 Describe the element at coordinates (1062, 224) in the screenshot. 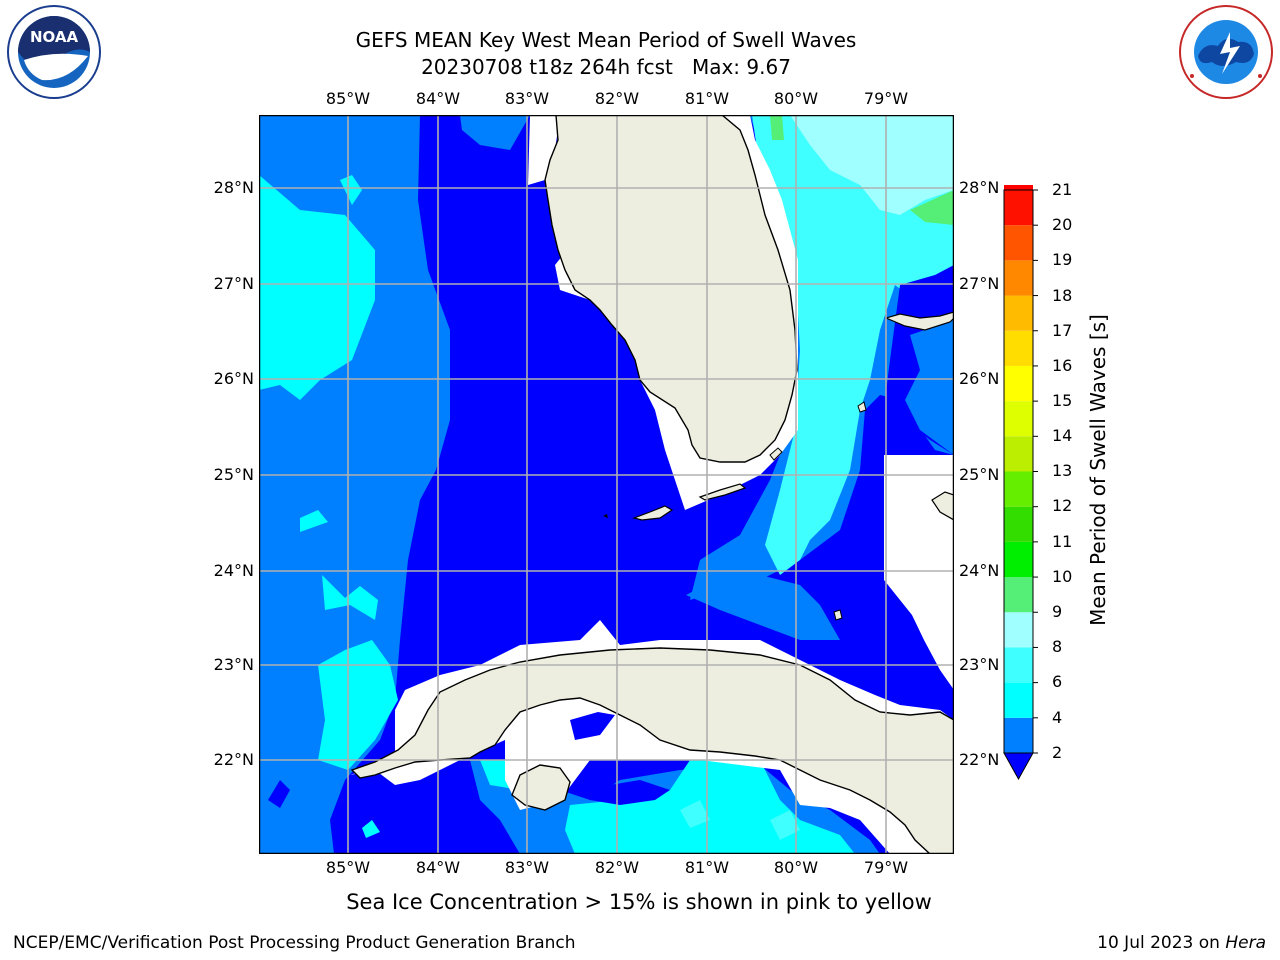

I see `colorbar-tick-label: 20` at that location.